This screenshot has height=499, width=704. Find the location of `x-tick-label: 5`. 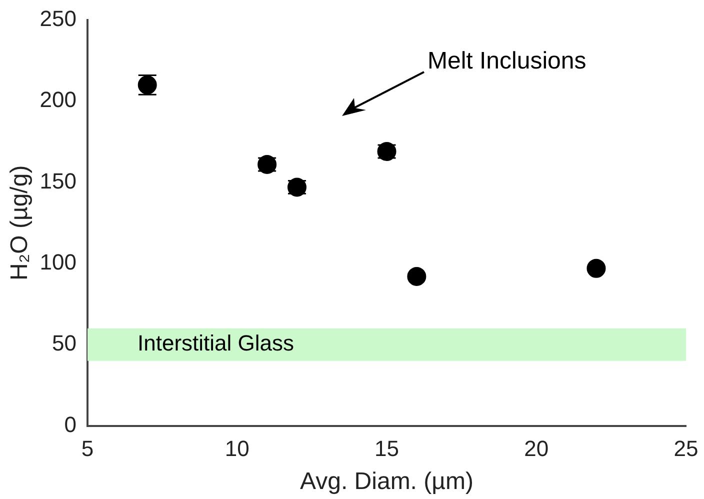

x-tick-label: 5 is located at coordinates (87, 449).